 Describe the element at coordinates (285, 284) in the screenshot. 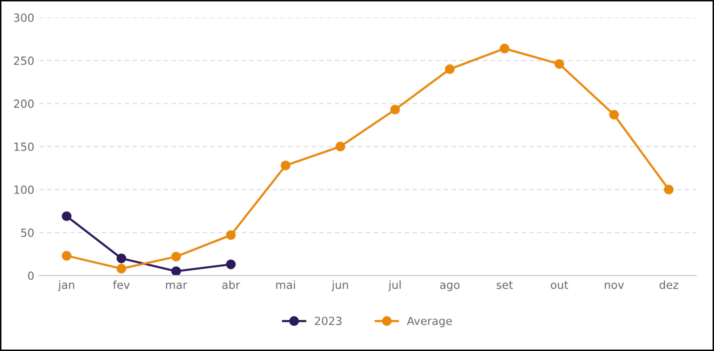

I see `x-tick-label: mai` at that location.